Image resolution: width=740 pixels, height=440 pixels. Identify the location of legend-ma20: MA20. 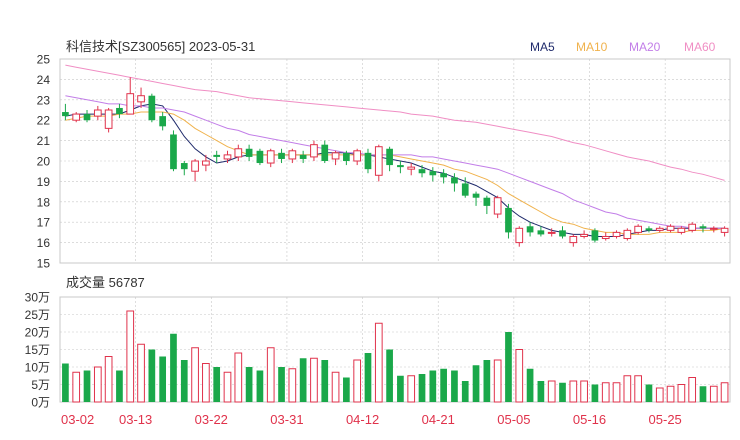
(645, 47).